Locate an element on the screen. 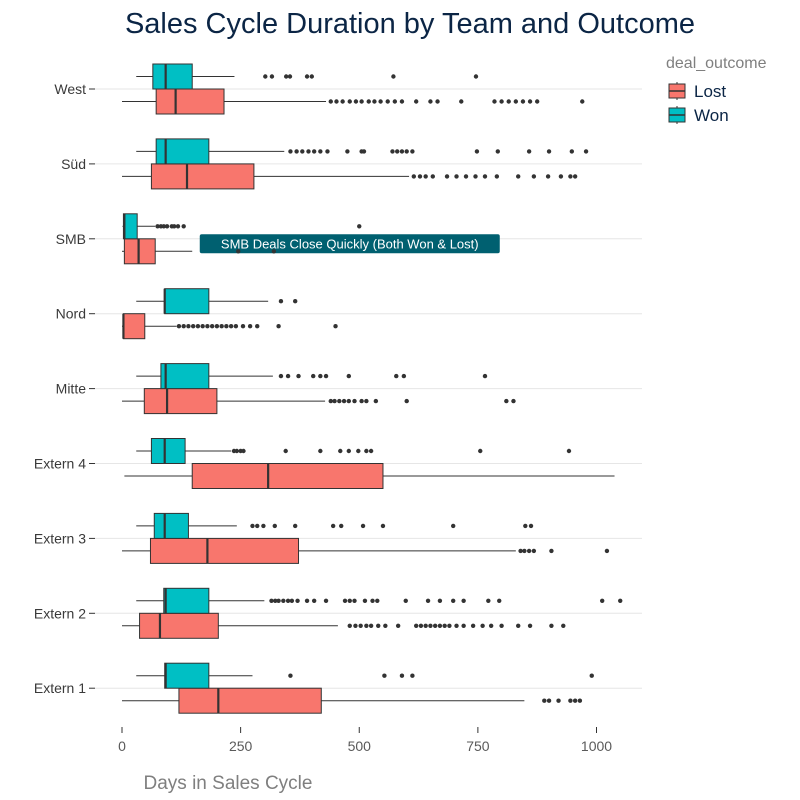 This screenshot has height=800, width=800. legend: deal_outcome Lost Won is located at coordinates (716, 90).